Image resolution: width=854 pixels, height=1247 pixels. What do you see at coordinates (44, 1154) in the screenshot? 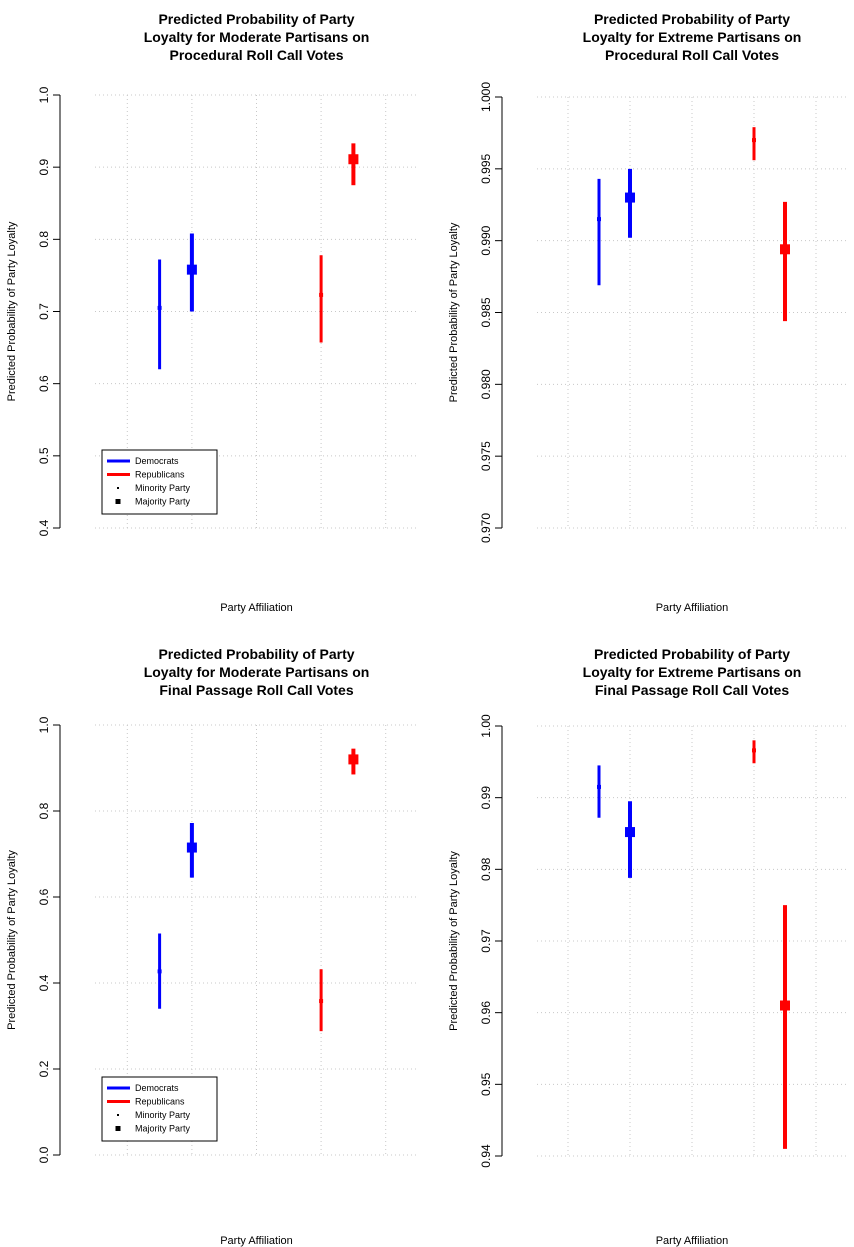
I see `y-tick-label: 0.0` at bounding box center [44, 1154].